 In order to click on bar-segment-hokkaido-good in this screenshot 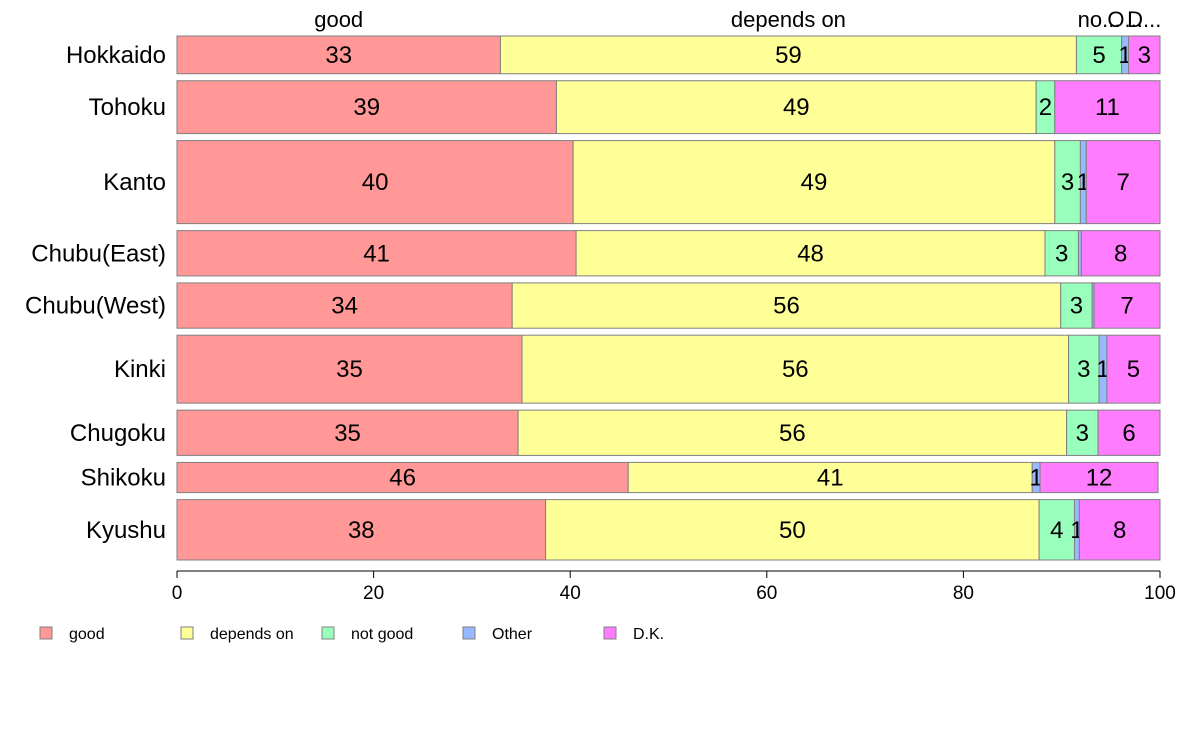, I will do `click(338, 55)`.